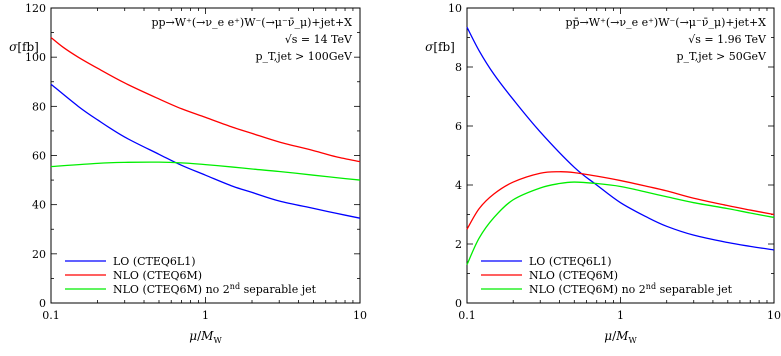  What do you see at coordinates (39, 106) in the screenshot?
I see `y-tick-label: 80` at bounding box center [39, 106].